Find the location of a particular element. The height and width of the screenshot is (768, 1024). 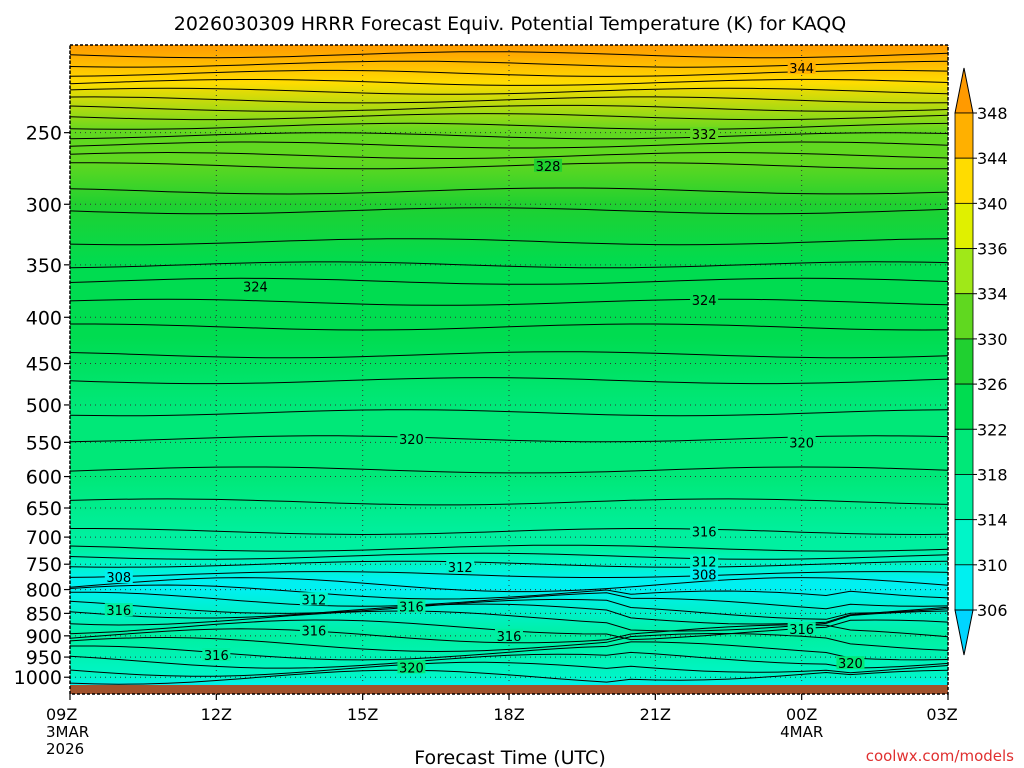

y-tick-label: 500 is located at coordinates (44, 406).